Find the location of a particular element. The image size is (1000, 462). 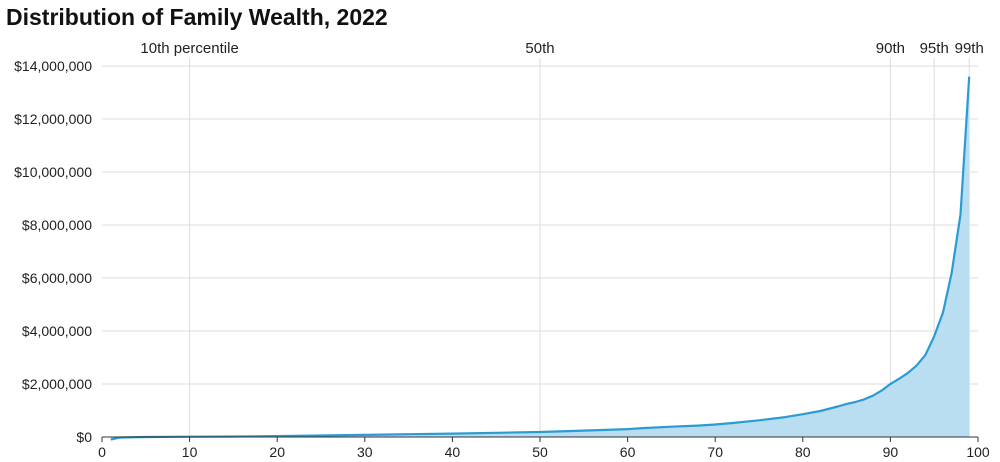

y-tick-label: $2,000,000 is located at coordinates (57, 384).